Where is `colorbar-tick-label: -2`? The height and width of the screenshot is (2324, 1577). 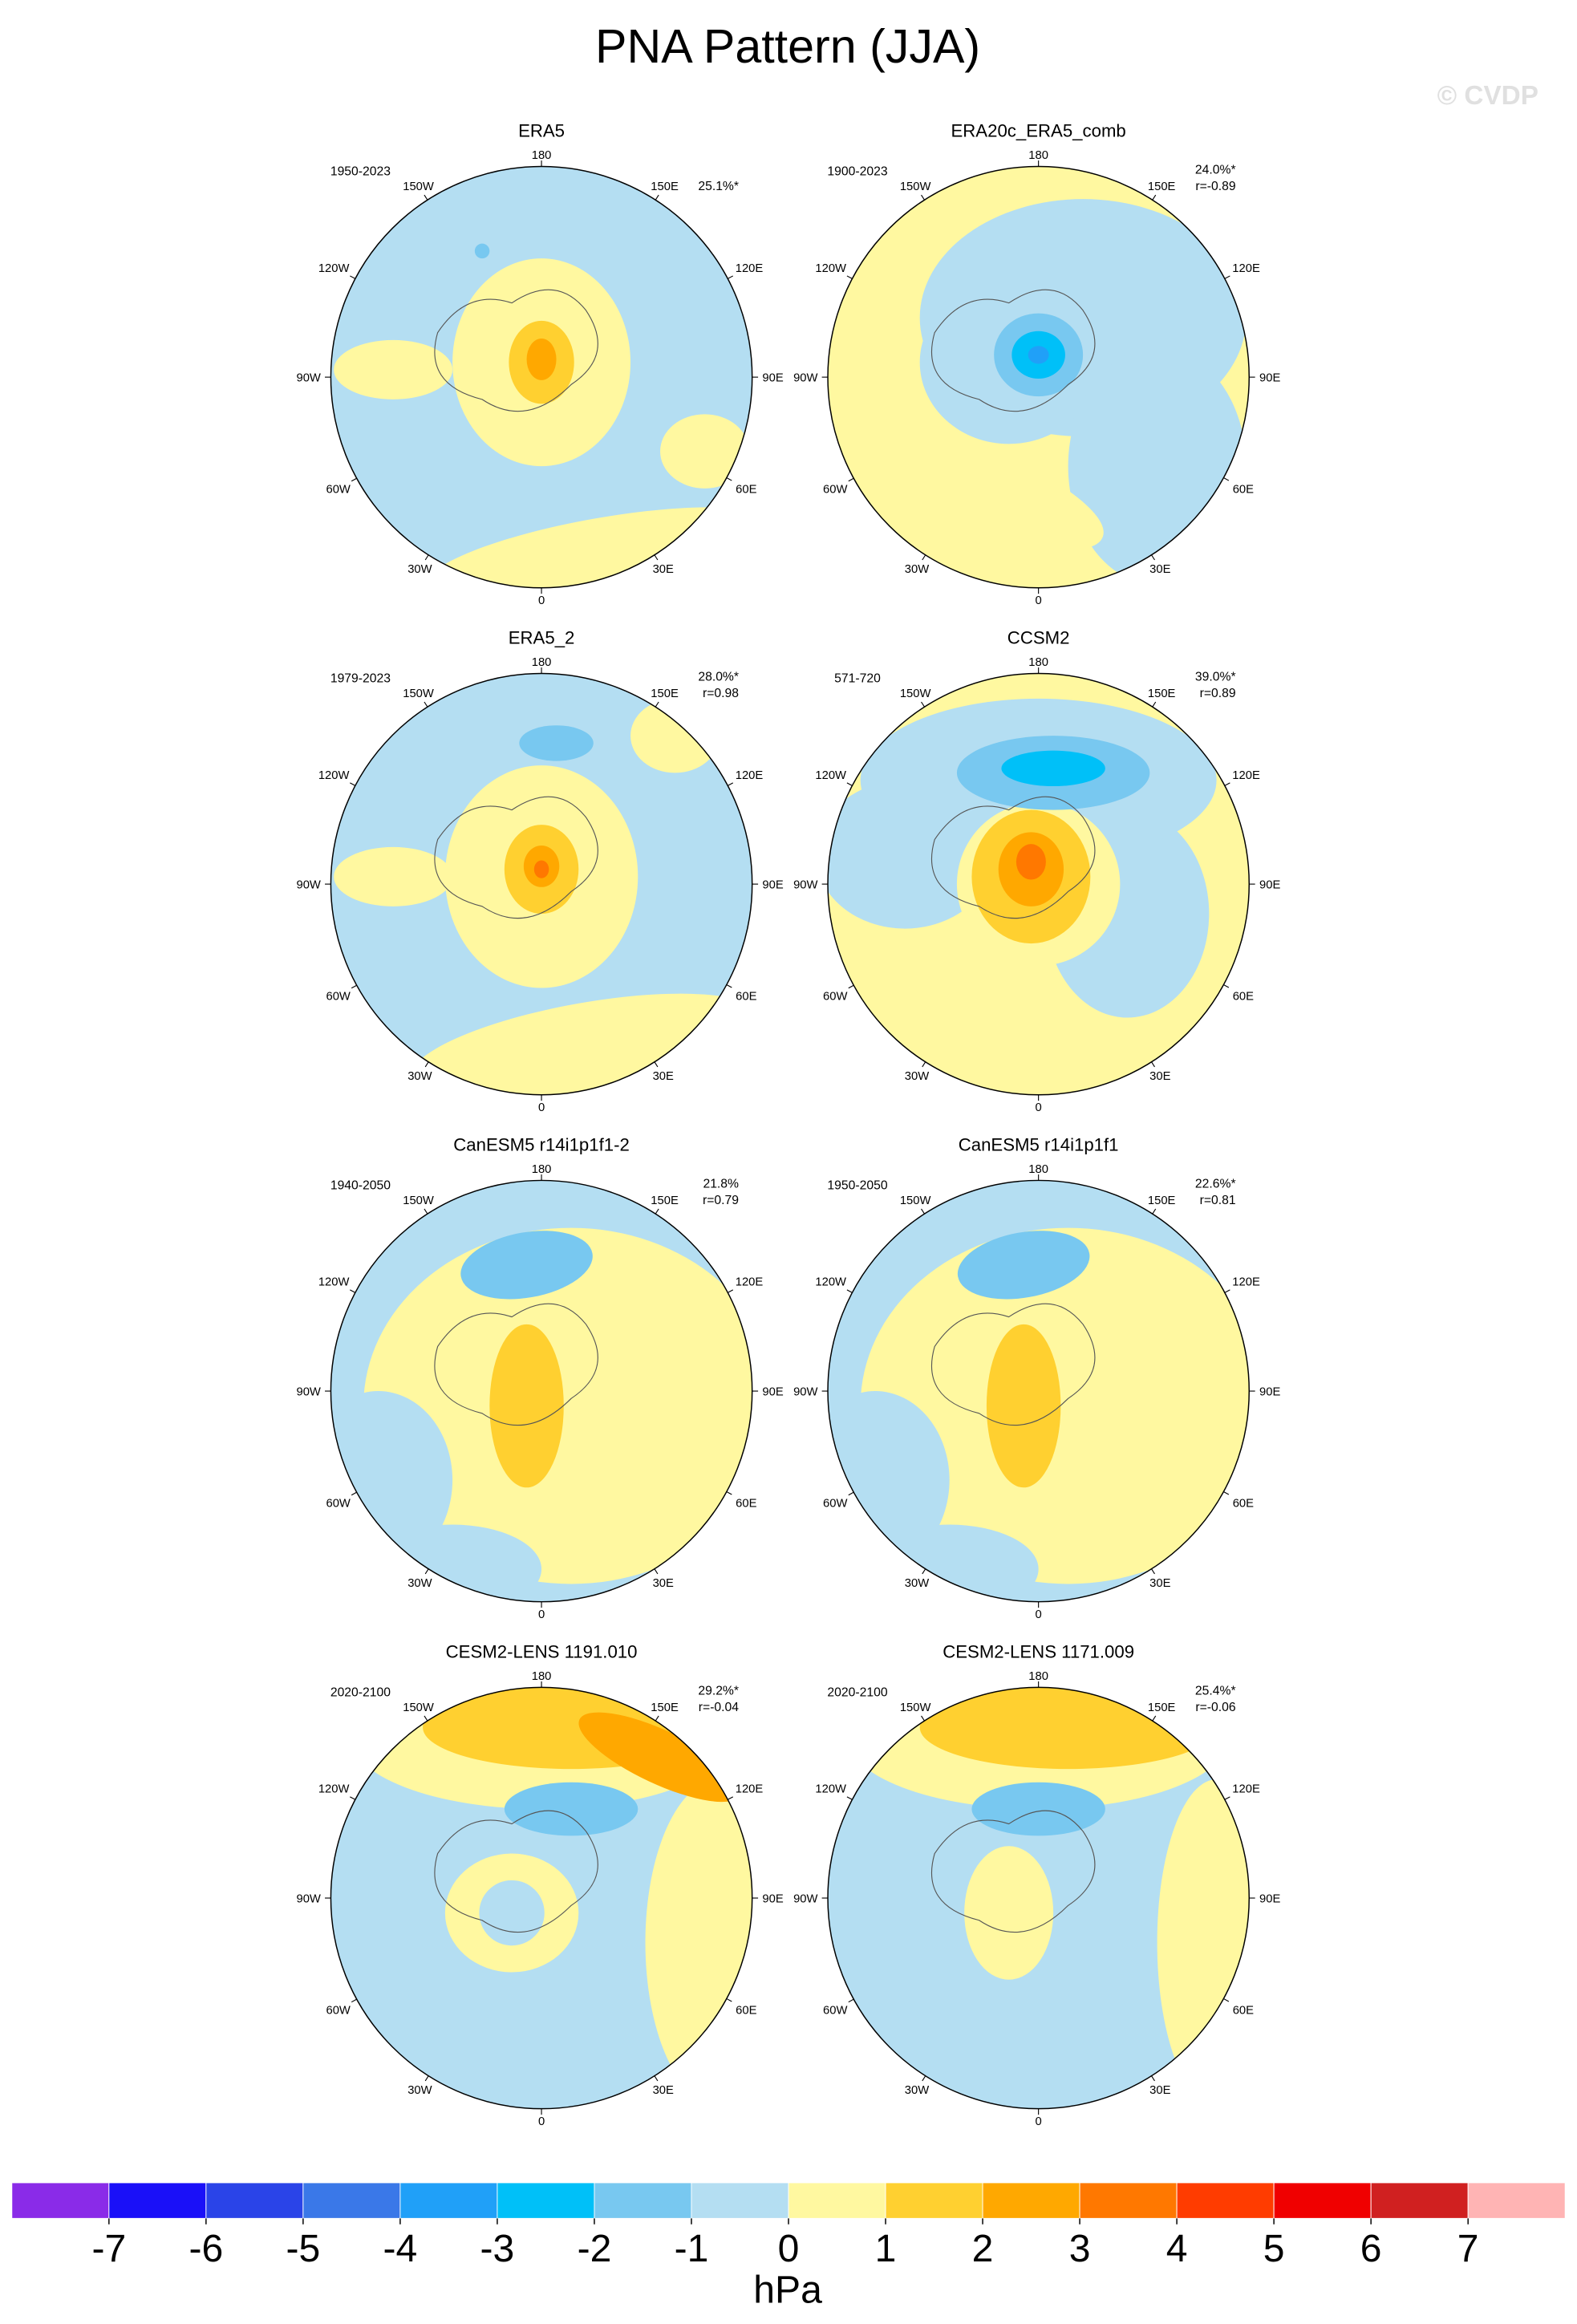 colorbar-tick-label: -2 is located at coordinates (595, 2248).